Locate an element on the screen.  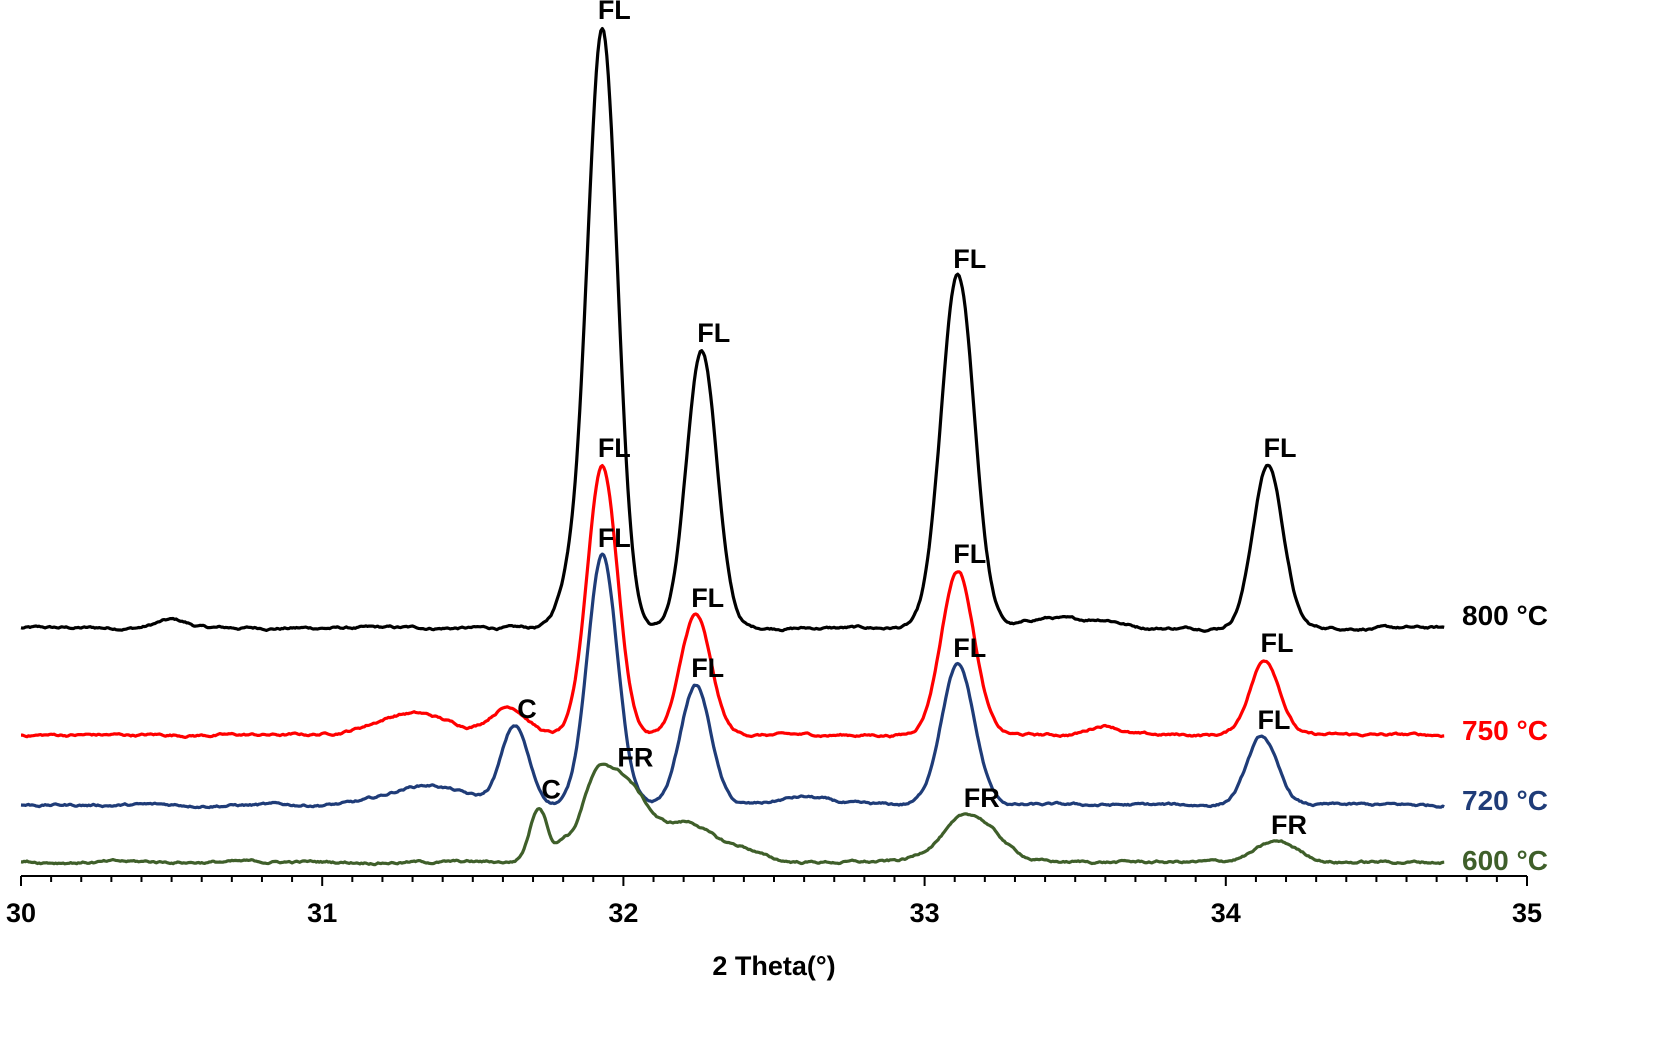
x-tick-label: 33 is located at coordinates (925, 913).